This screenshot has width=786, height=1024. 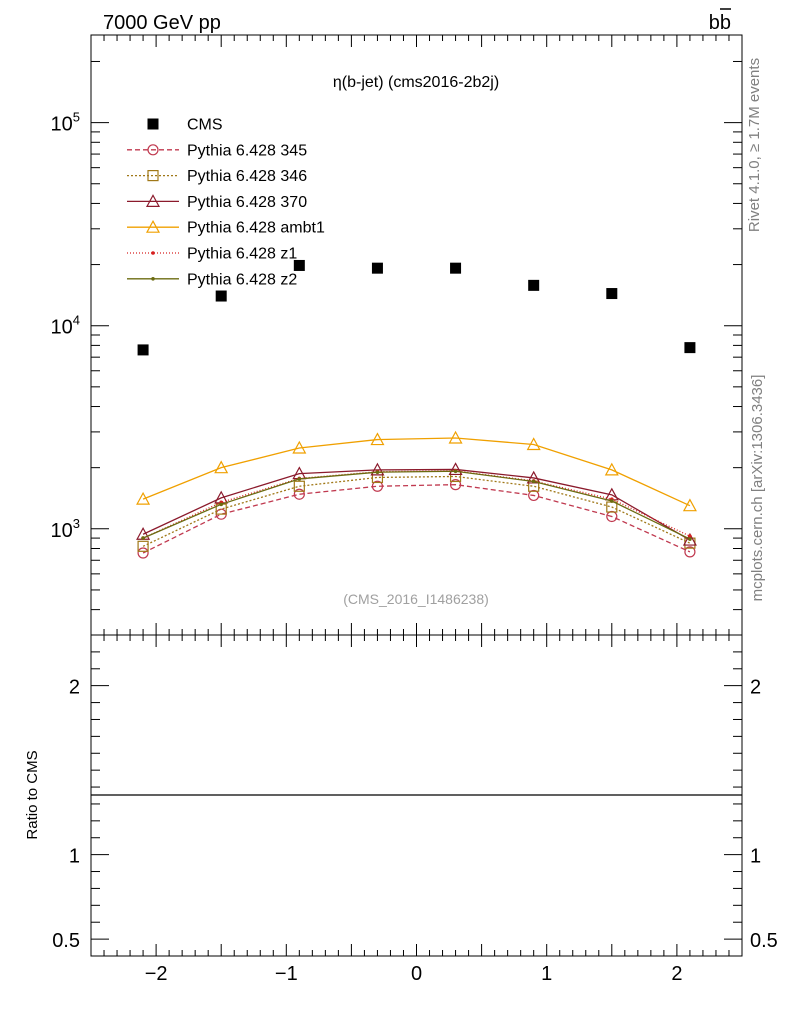 What do you see at coordinates (676, 974) in the screenshot?
I see `x-tick-label: 2` at bounding box center [676, 974].